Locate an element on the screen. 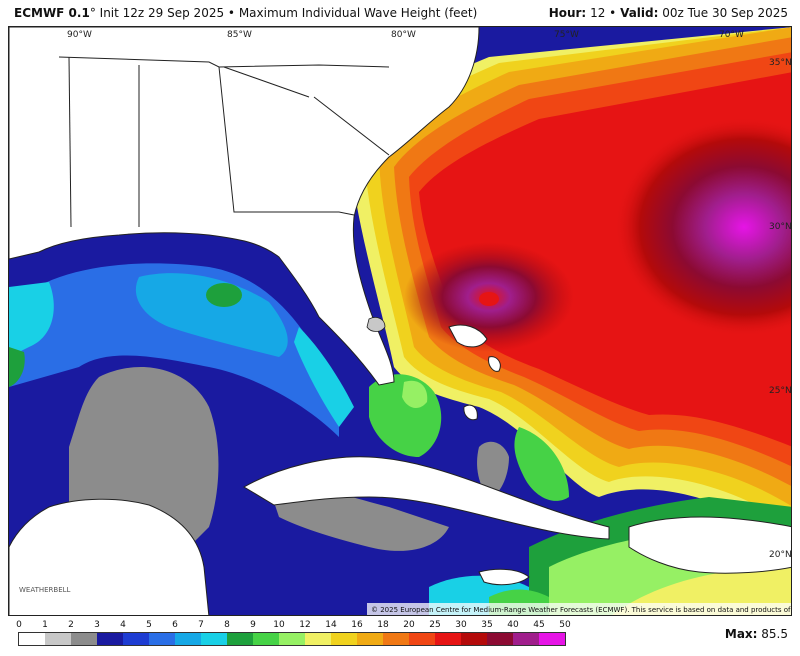  lon-label-80w: 80°W is located at coordinates (403, 35).